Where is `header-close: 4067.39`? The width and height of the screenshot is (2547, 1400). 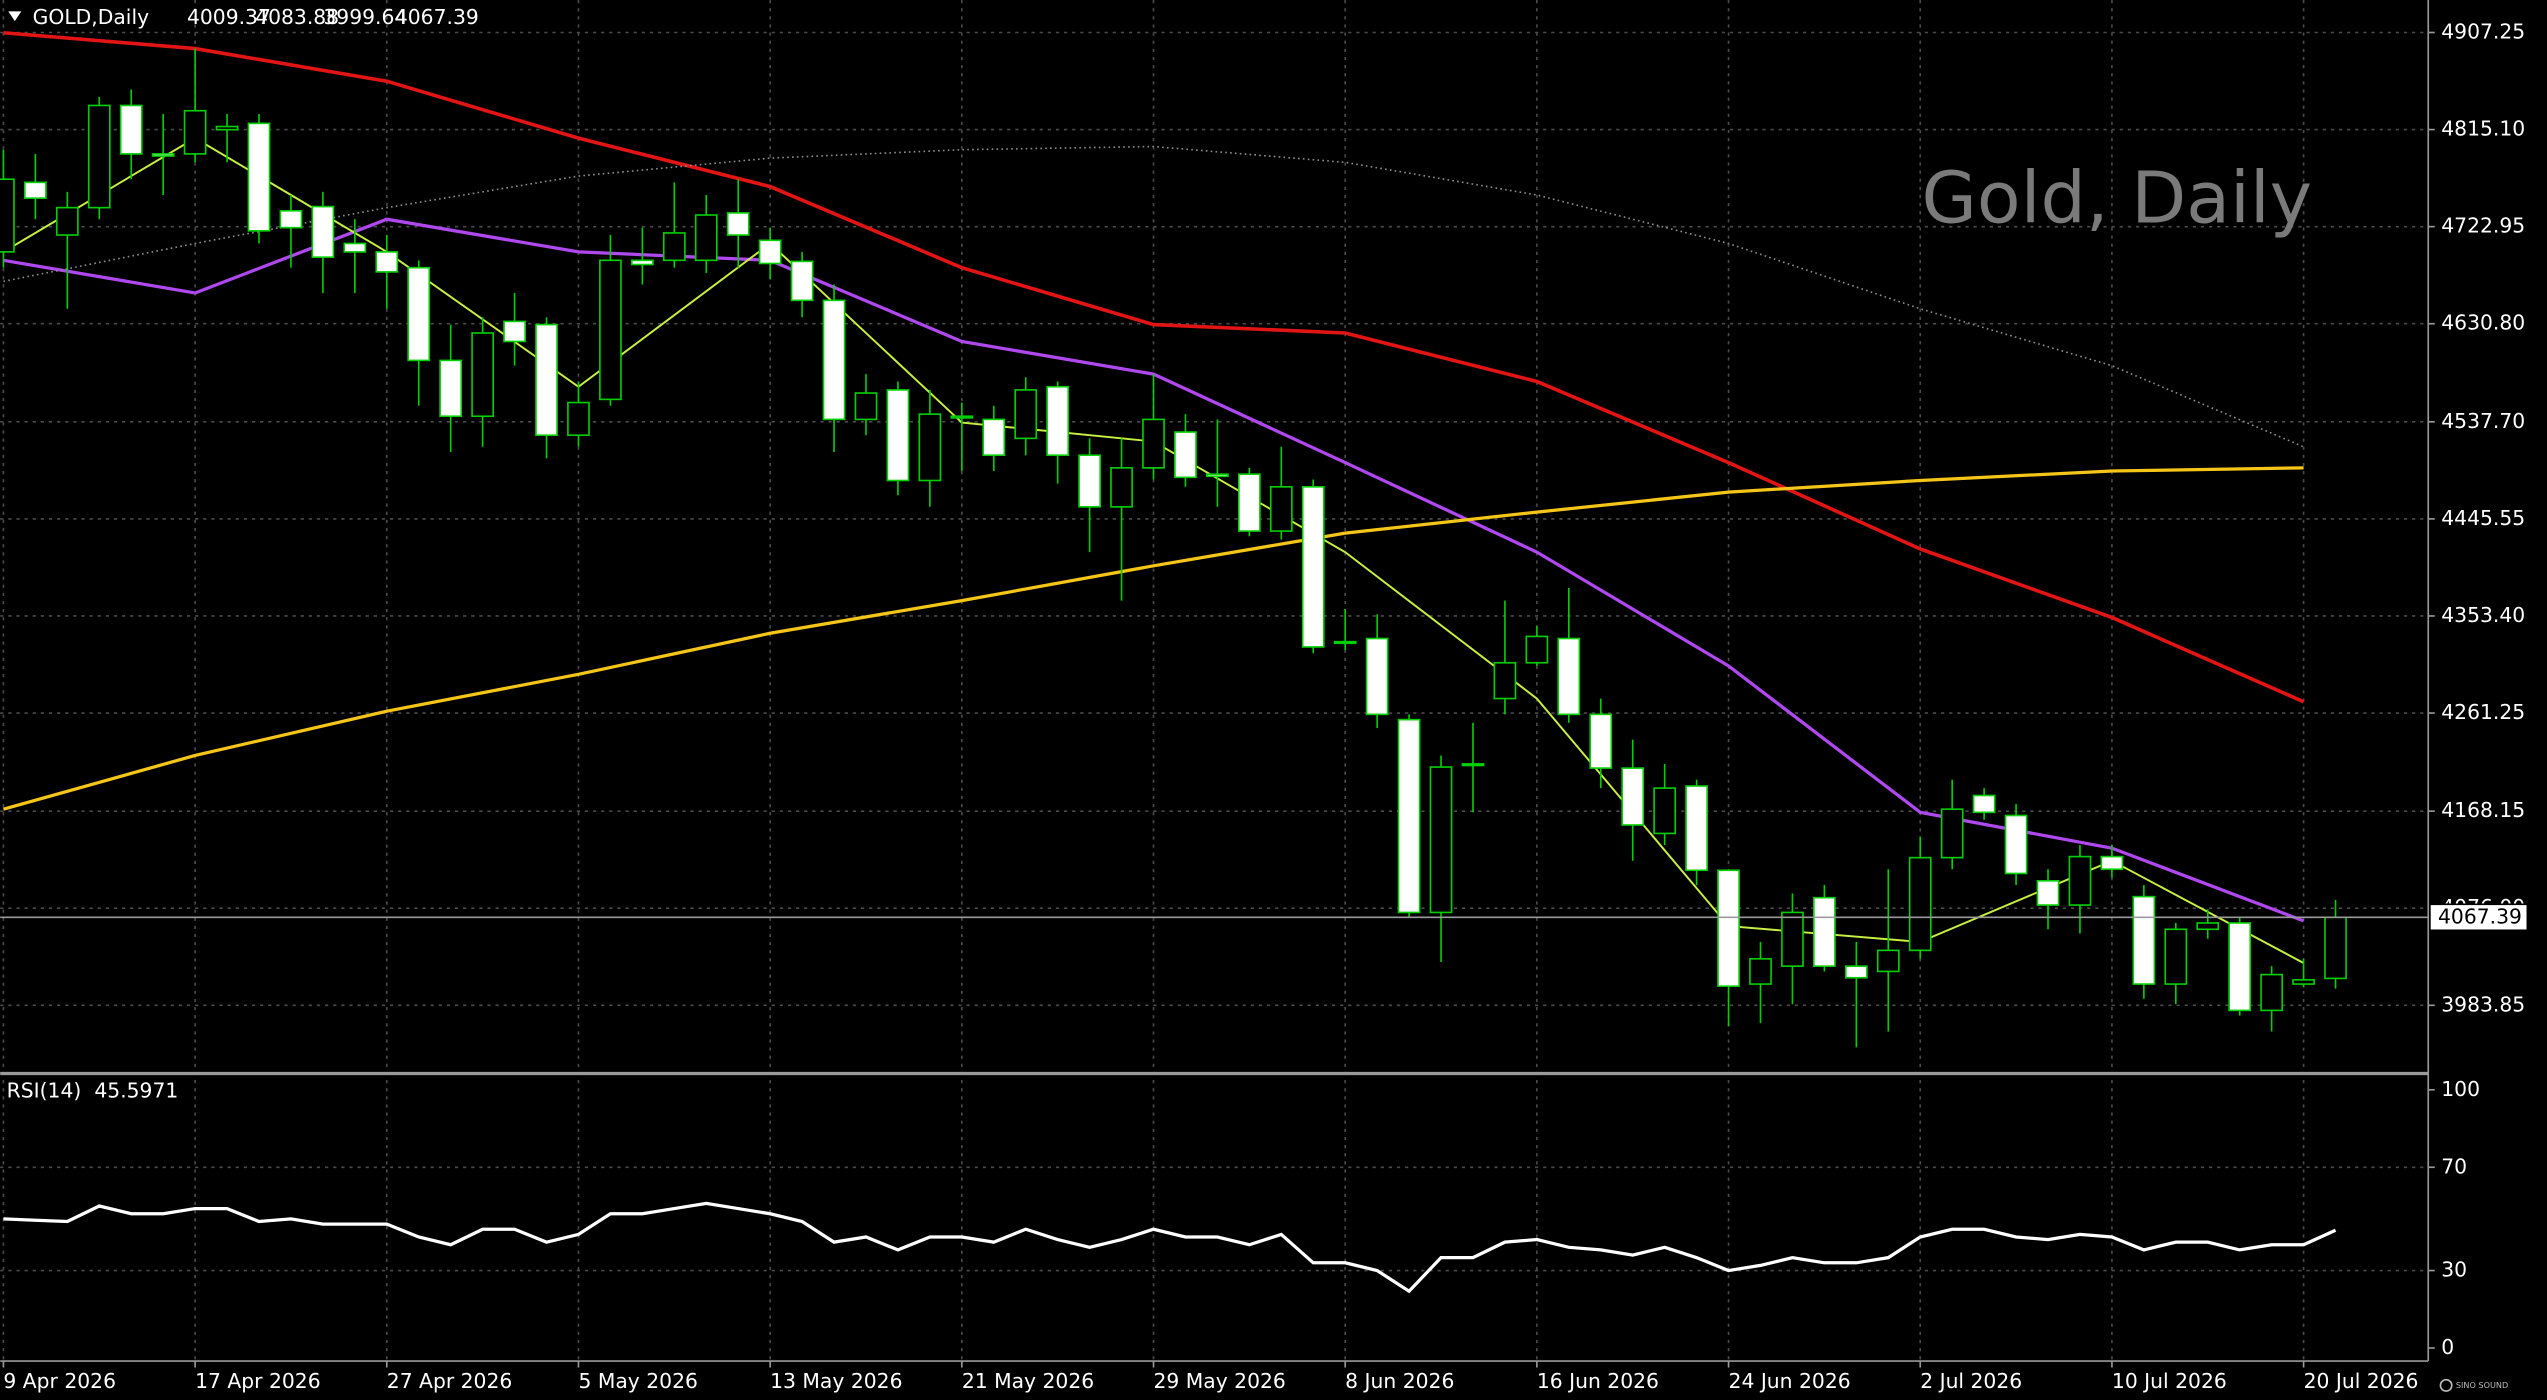
header-close: 4067.39 is located at coordinates (437, 17).